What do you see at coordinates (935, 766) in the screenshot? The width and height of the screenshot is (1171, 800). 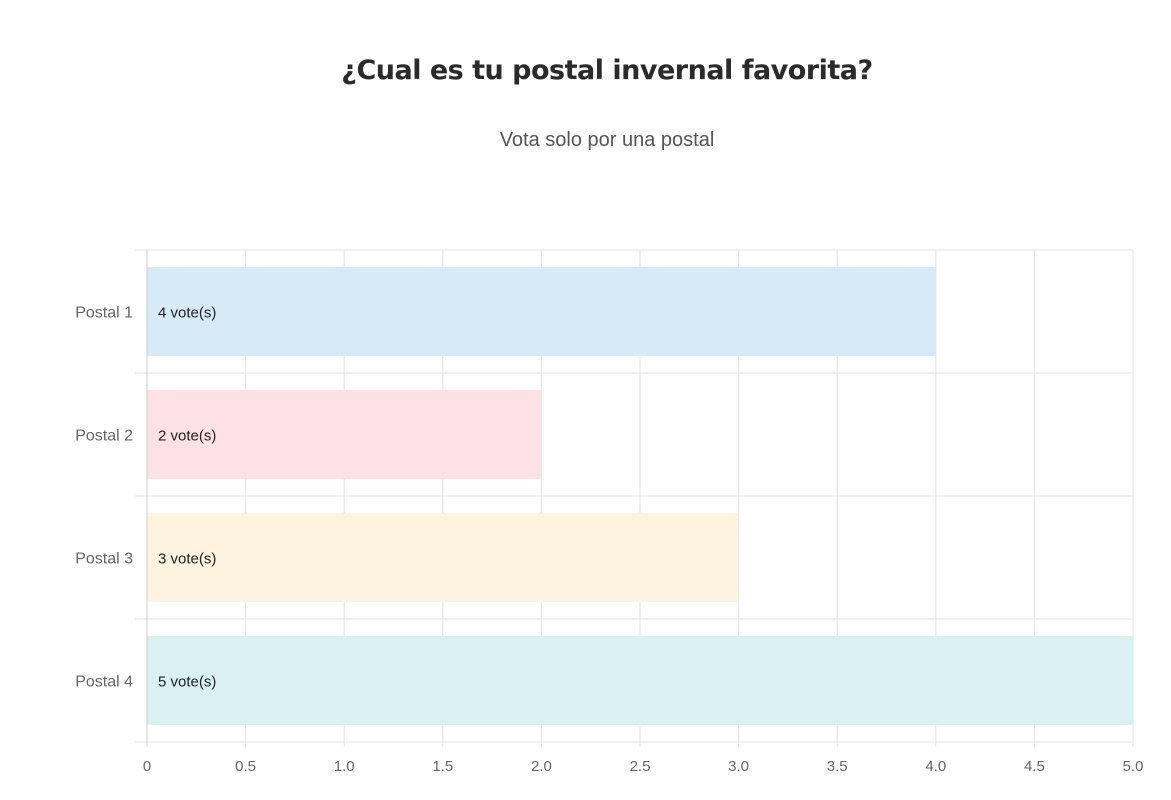 I see `x-tick-label: 4.0` at bounding box center [935, 766].